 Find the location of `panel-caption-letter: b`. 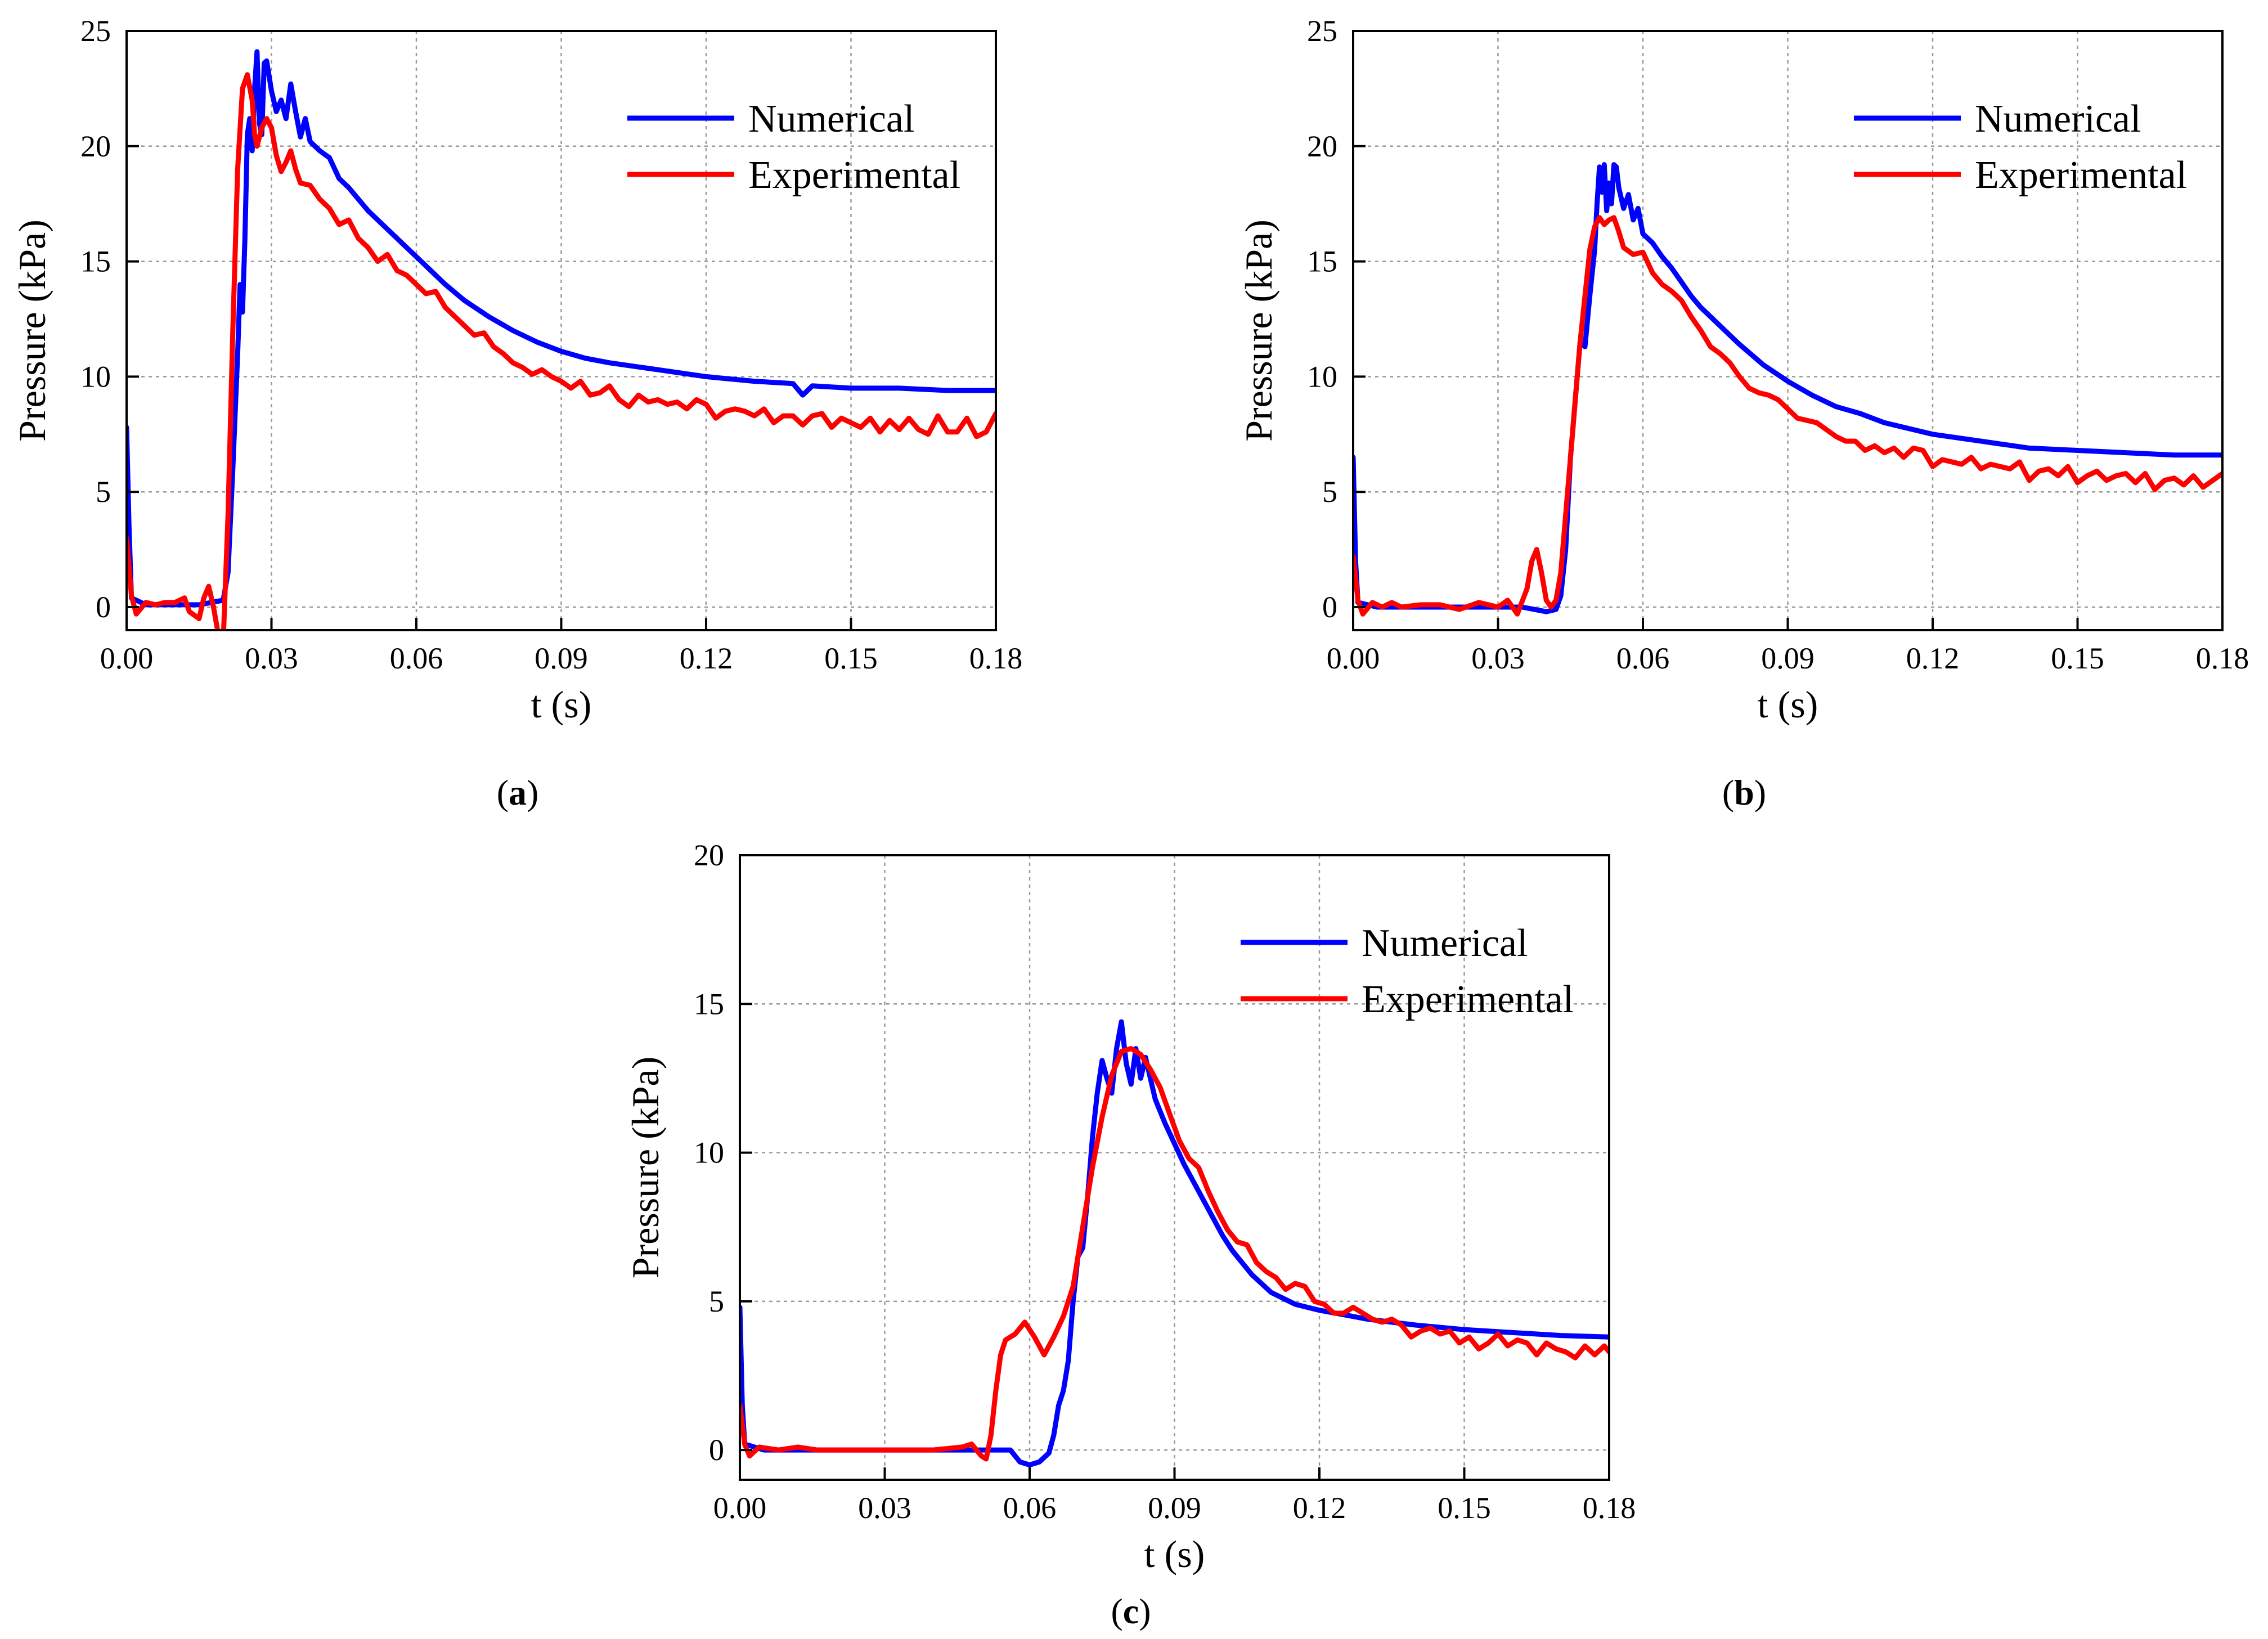

panel-caption-letter: b is located at coordinates (1744, 792).